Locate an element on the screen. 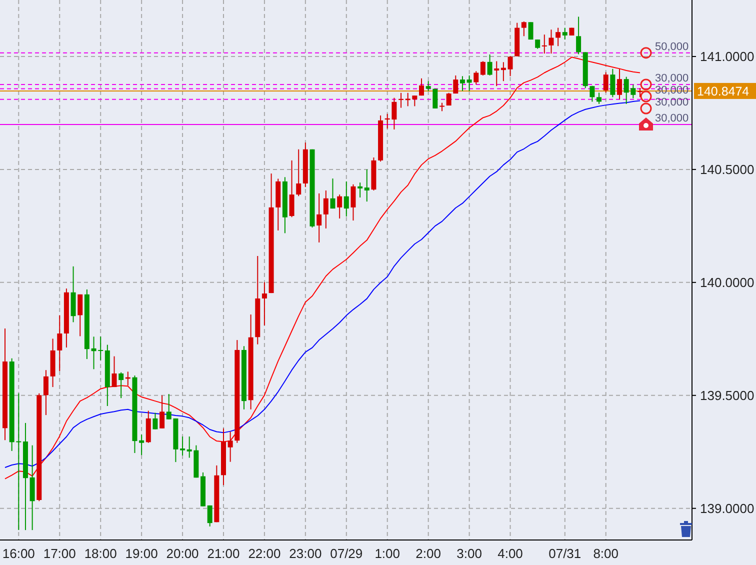  x-tick-label: 22:00 is located at coordinates (264, 553).